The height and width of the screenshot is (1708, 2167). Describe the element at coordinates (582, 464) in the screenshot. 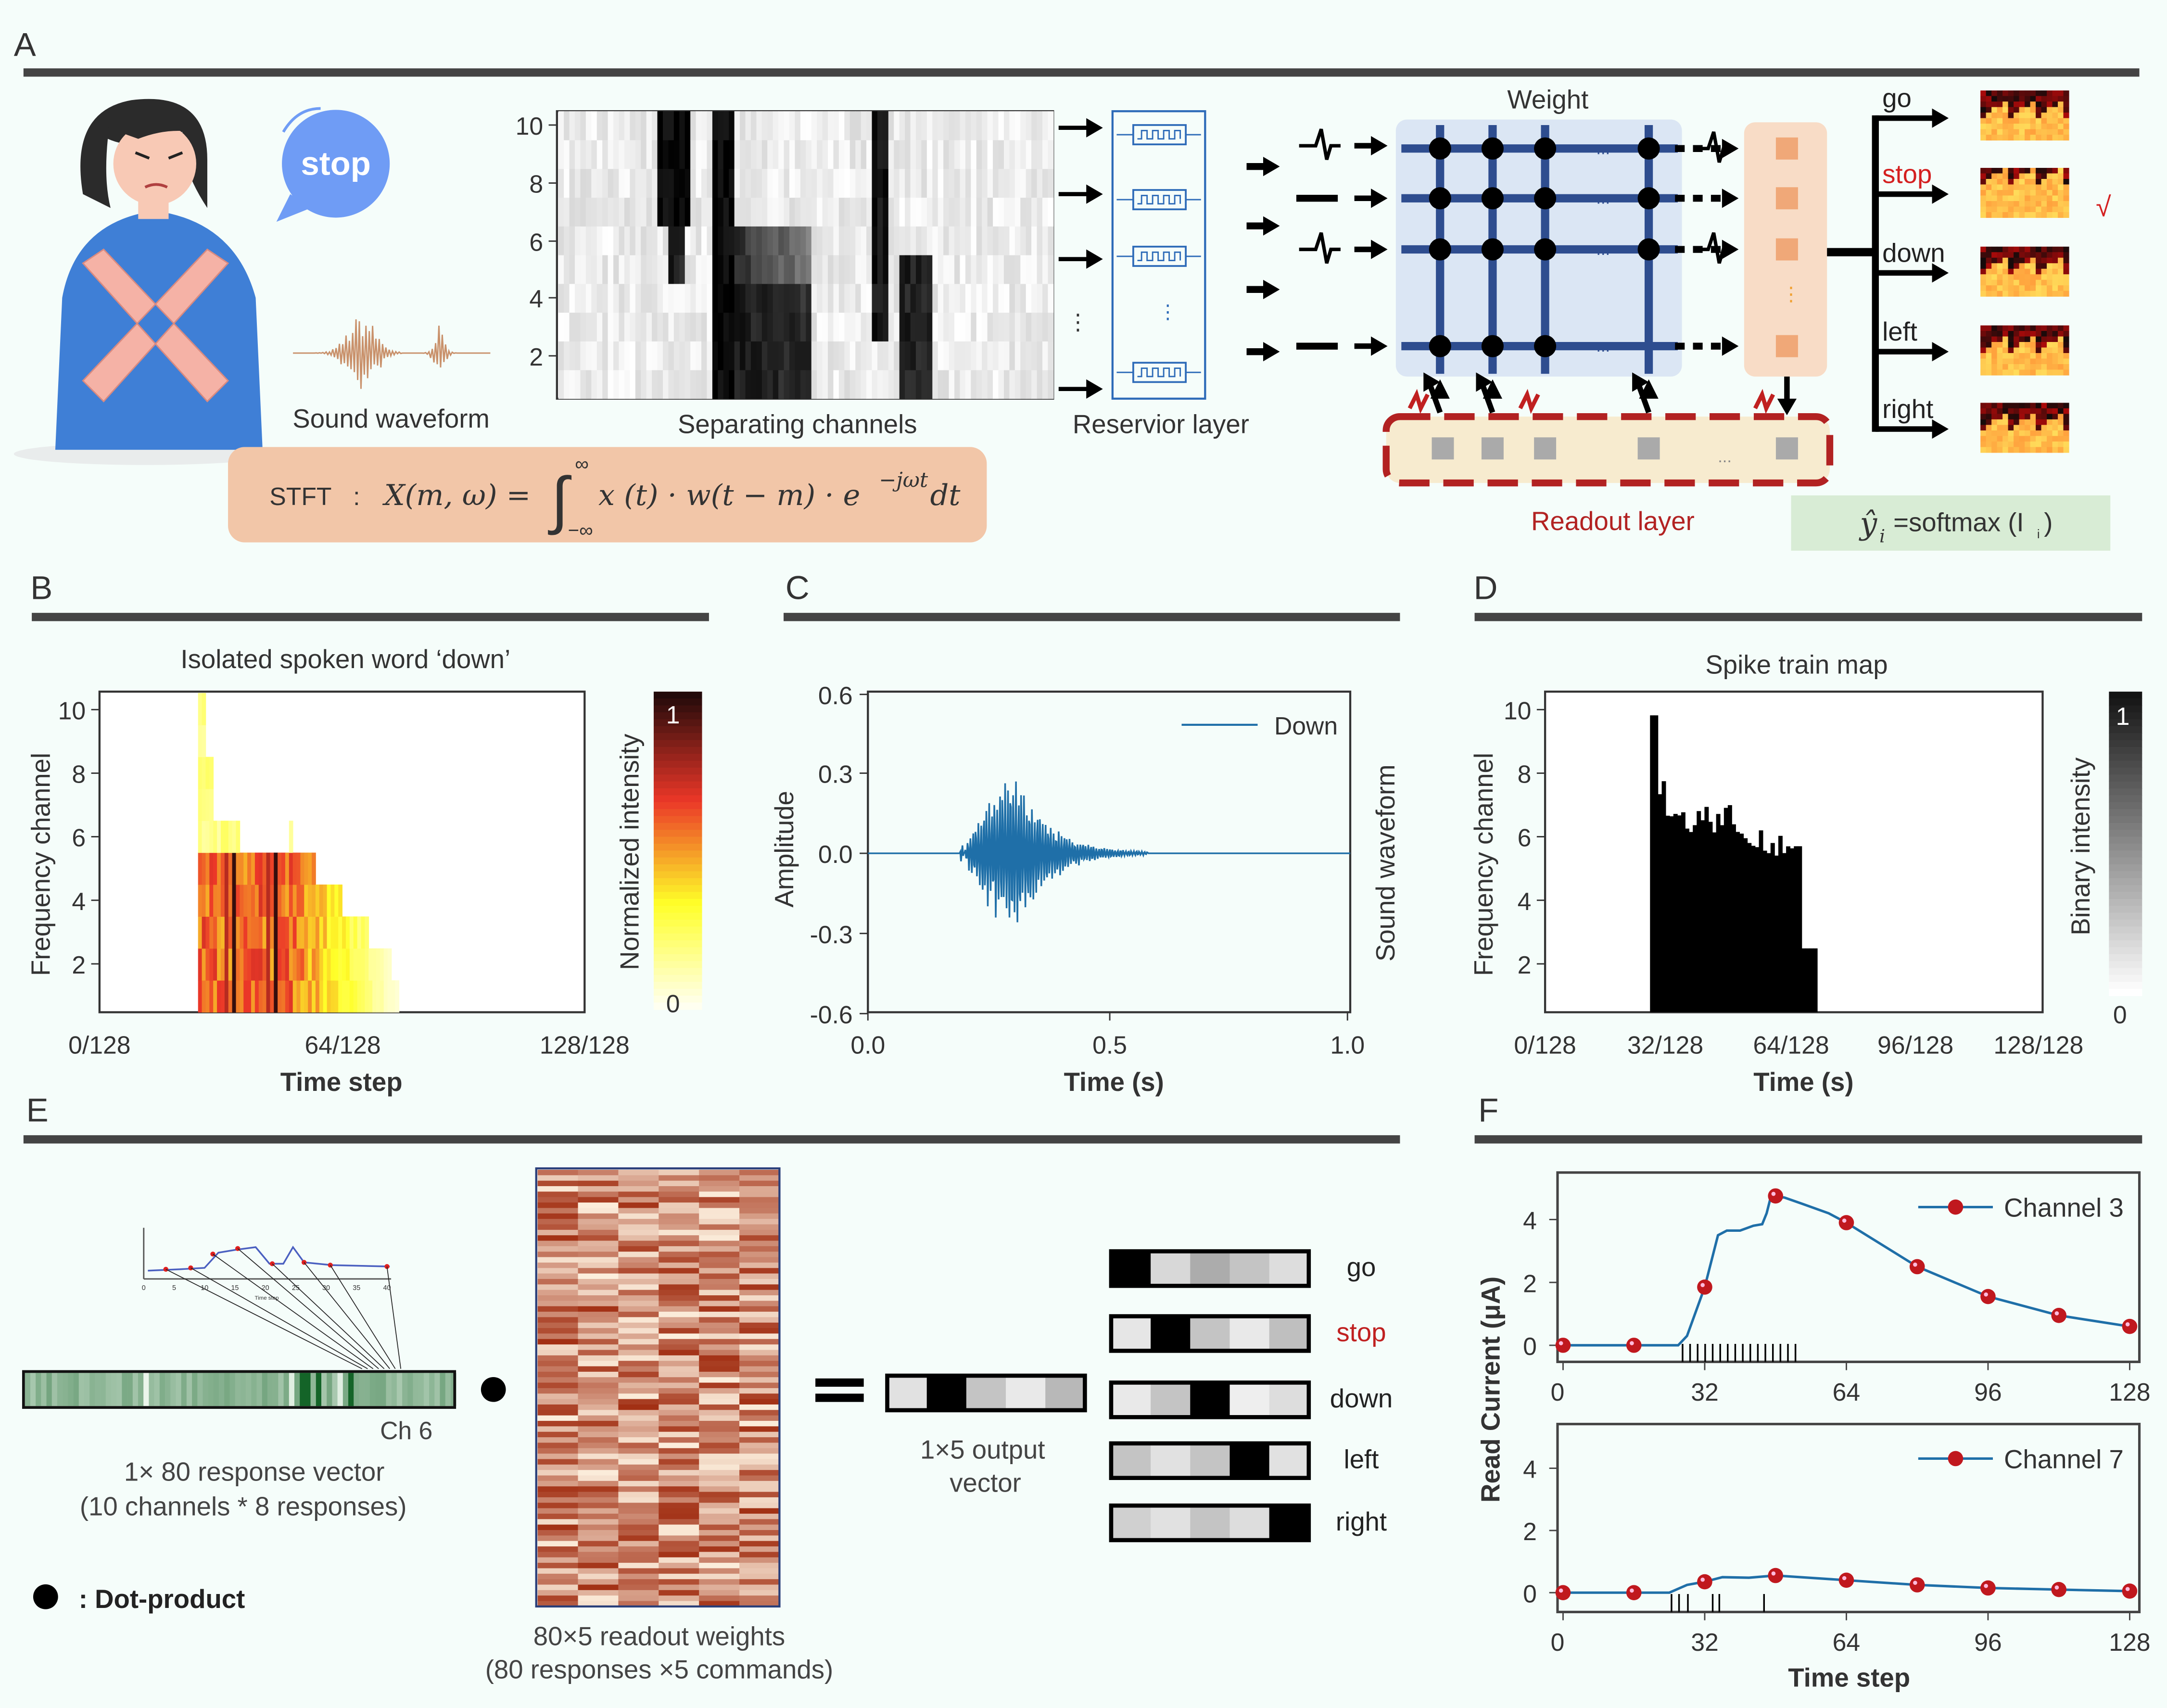

I see `upper-limit: ∞` at that location.